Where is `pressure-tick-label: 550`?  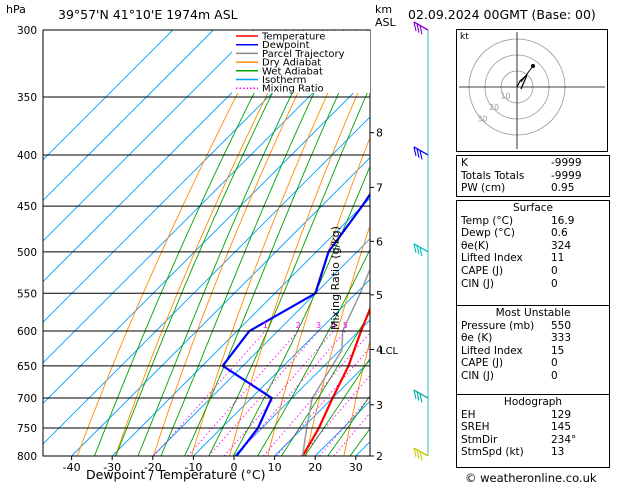 pressure-tick-label: 550 is located at coordinates (27, 294).